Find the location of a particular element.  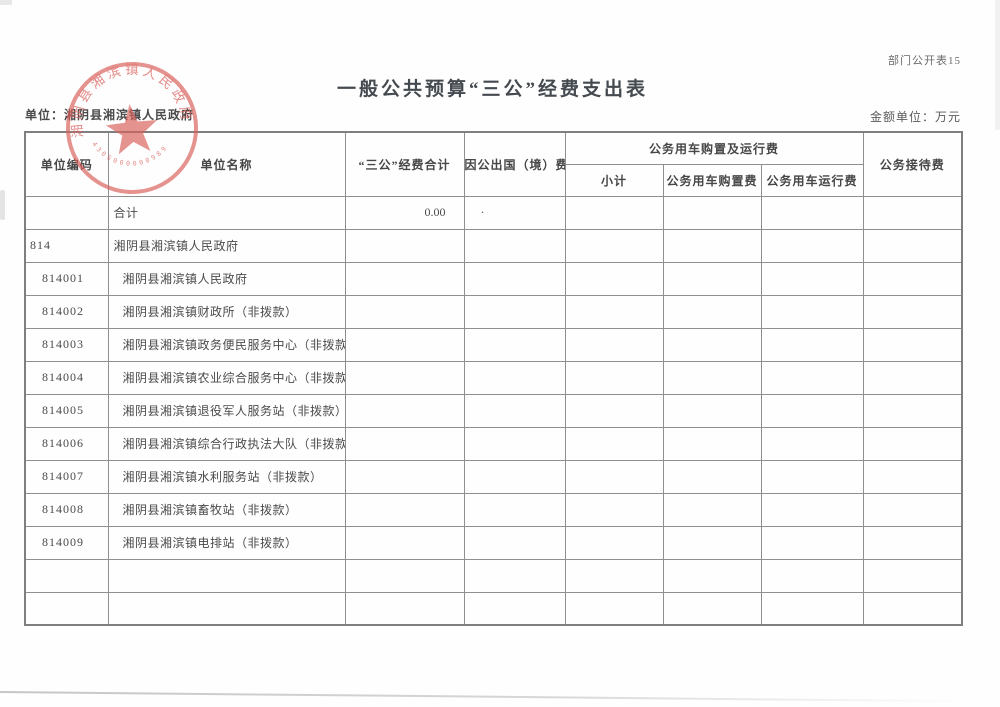

table-row: 814009 湘阴县湘滨镇电排站（非拨款） is located at coordinates (493, 542).